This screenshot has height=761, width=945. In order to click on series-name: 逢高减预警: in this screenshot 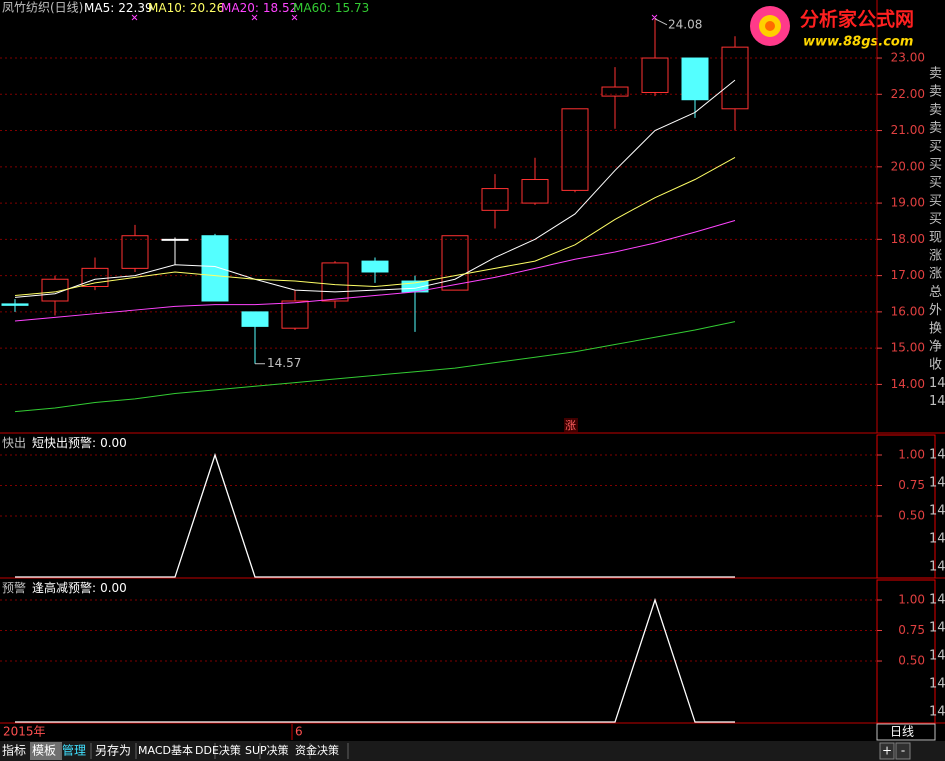, I will do `click(64, 587)`.